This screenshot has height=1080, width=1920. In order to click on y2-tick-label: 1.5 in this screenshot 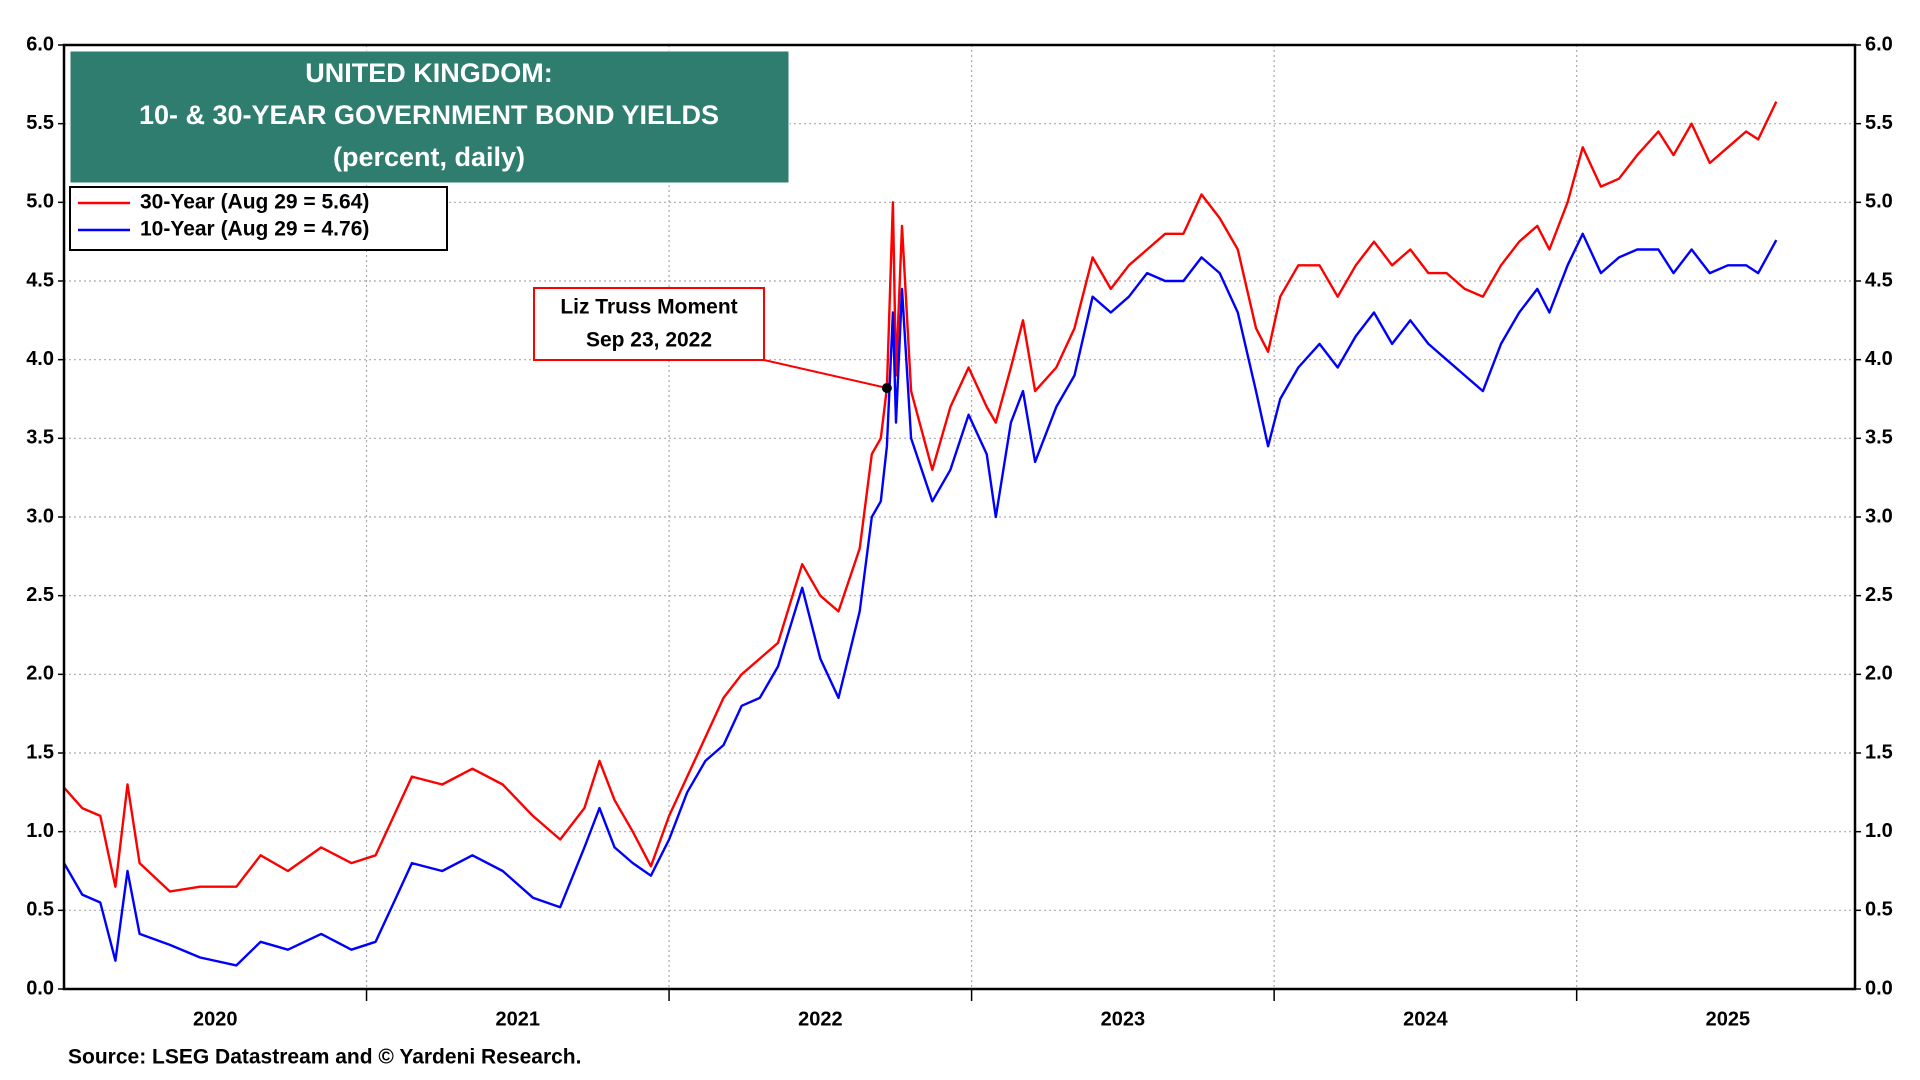, I will do `click(1879, 752)`.